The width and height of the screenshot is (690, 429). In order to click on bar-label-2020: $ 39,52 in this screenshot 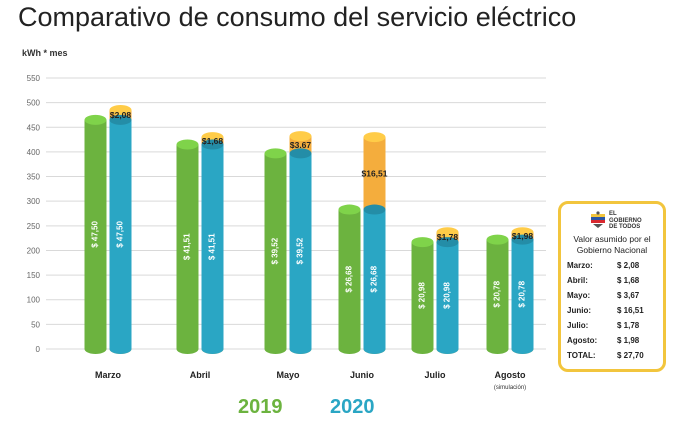, I will do `click(300, 250)`.